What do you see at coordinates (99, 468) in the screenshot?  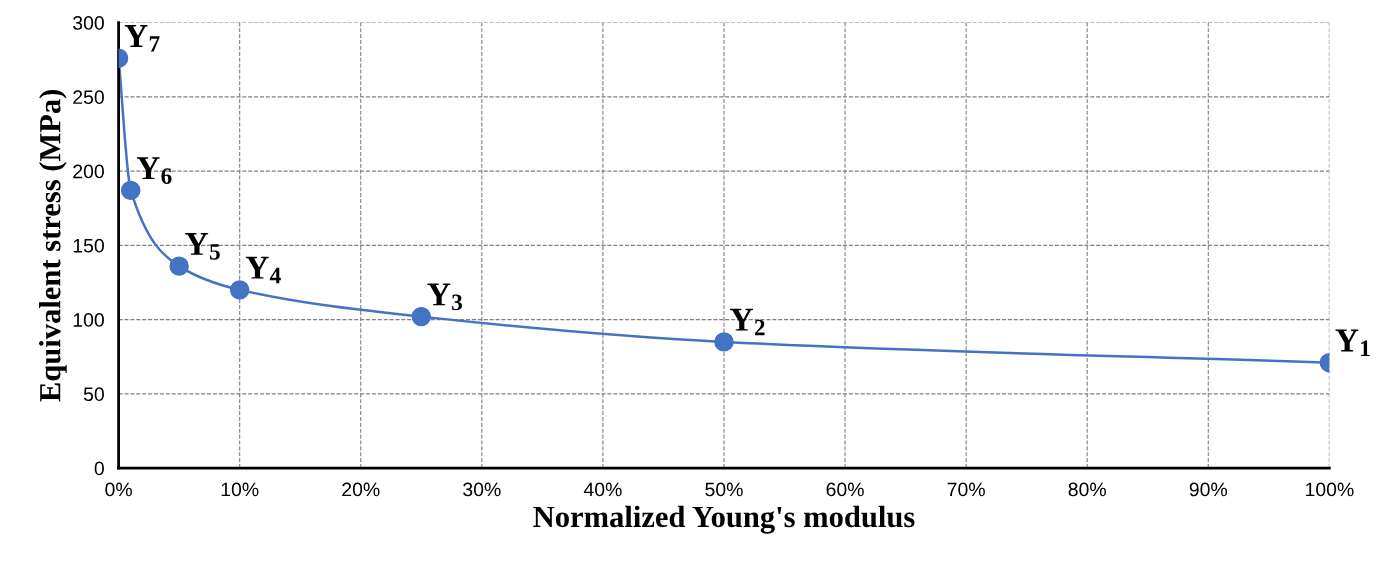 I see `y-tick-label: 0` at bounding box center [99, 468].